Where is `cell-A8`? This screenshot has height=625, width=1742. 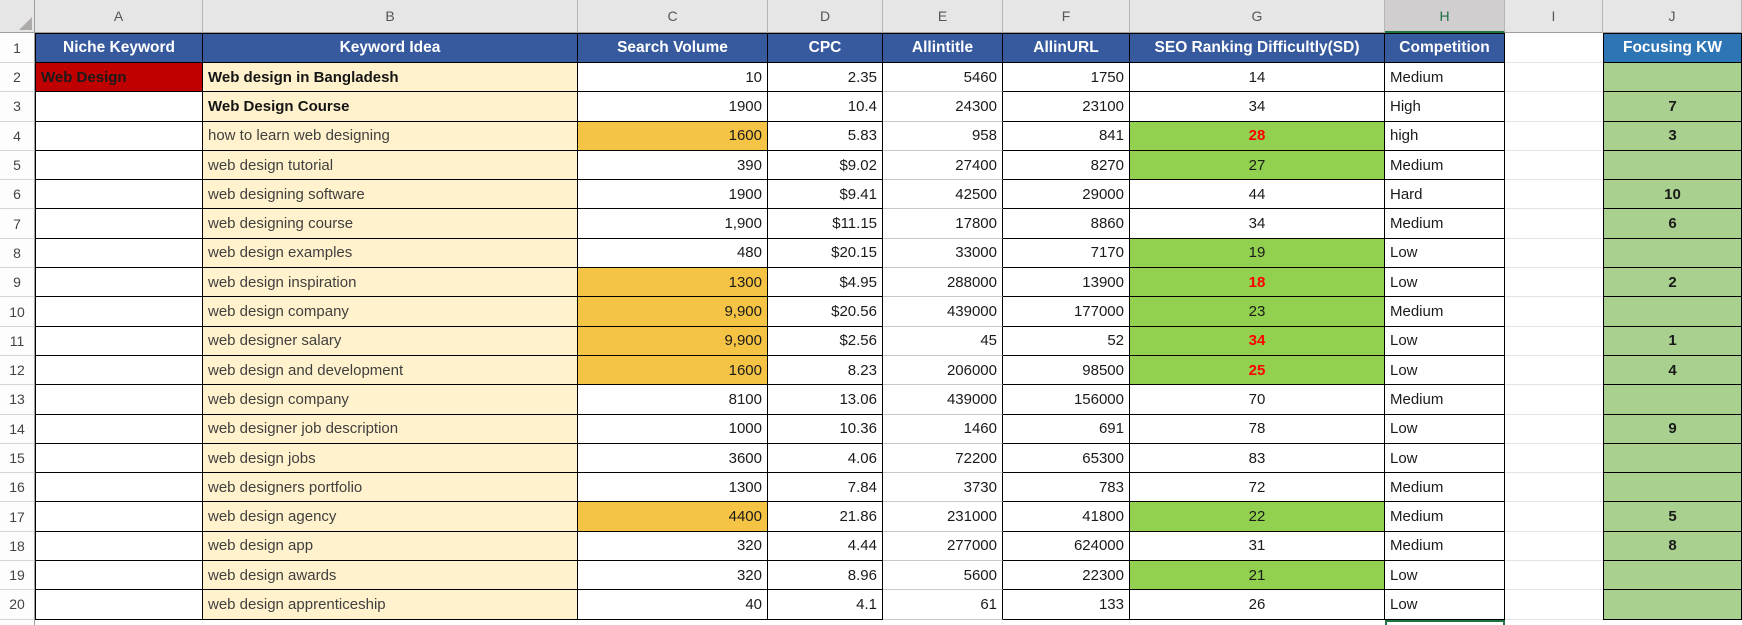 cell-A8 is located at coordinates (119, 253).